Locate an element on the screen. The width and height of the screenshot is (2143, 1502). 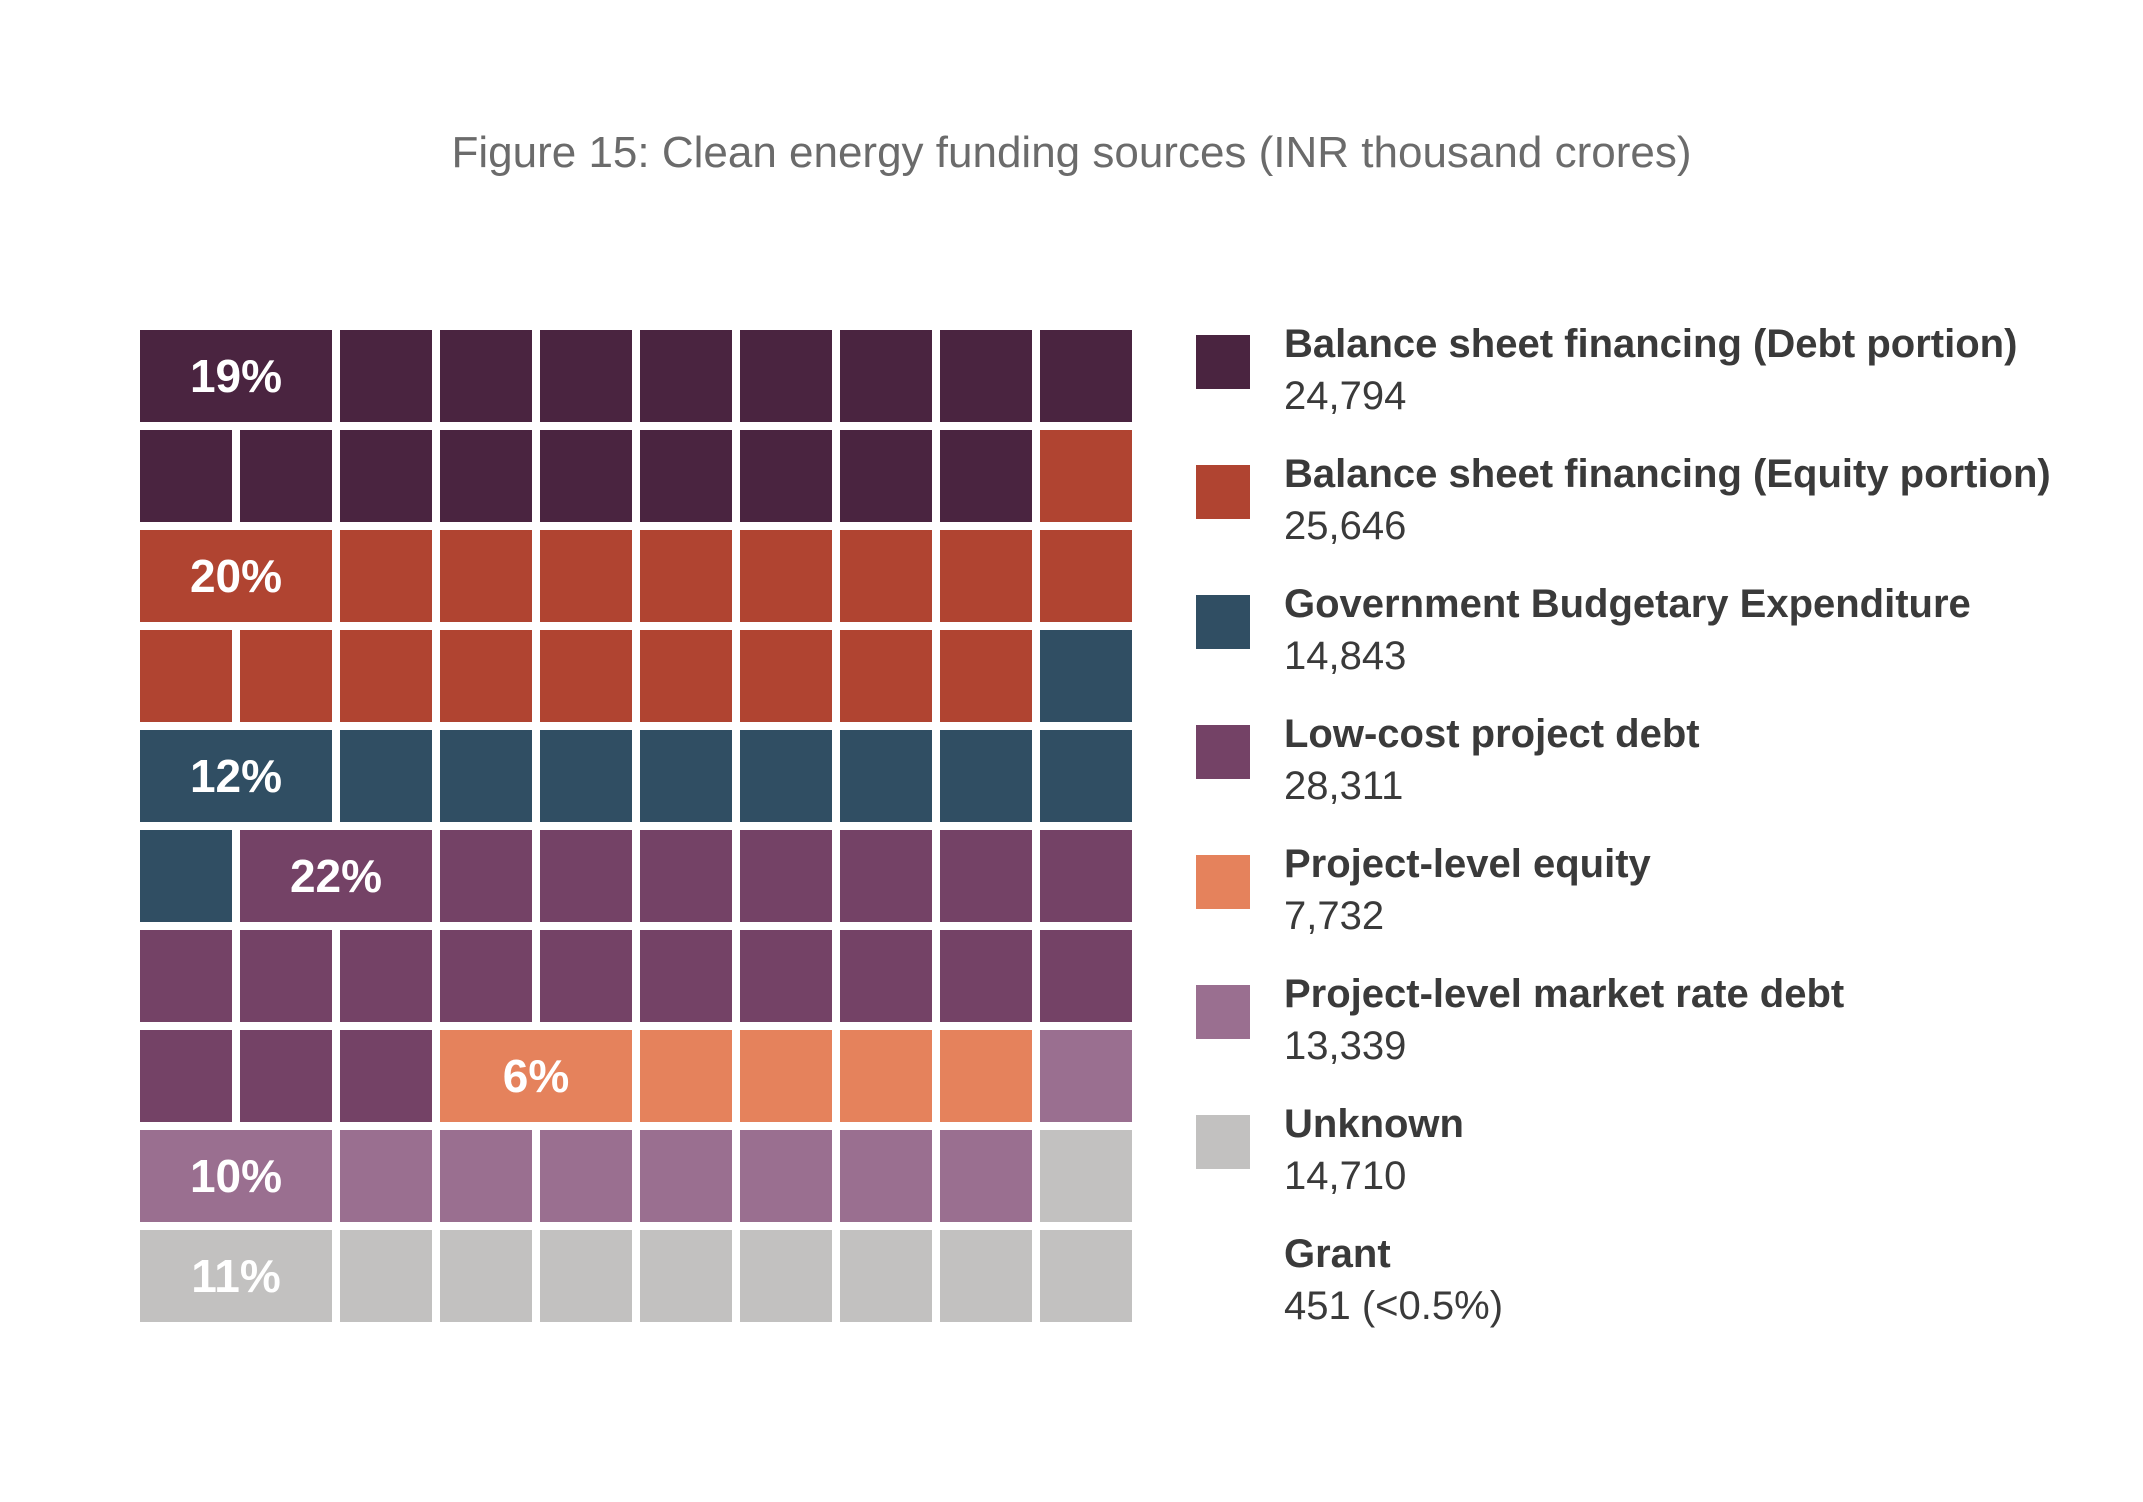
percent-label: 20% is located at coordinates (236, 576).